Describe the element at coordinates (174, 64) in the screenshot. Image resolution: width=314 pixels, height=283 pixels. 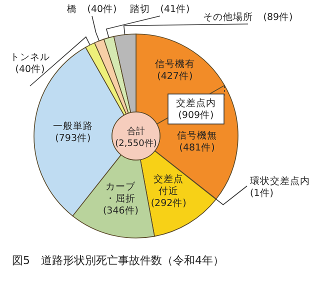
I see `slice-label: 信号機有` at that location.